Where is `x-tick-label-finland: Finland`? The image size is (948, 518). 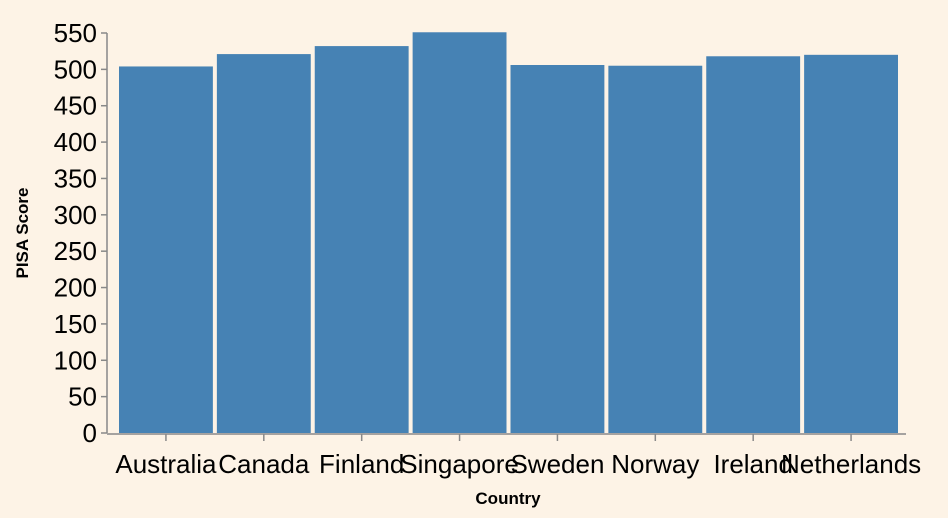
x-tick-label-finland: Finland is located at coordinates (361, 464).